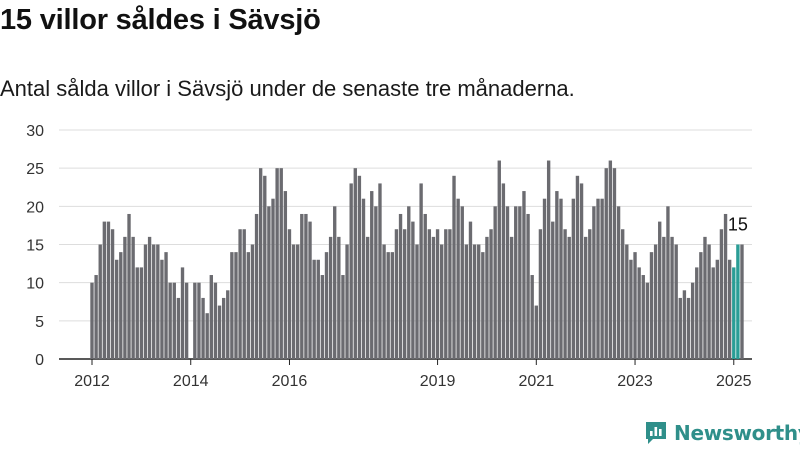 Image resolution: width=800 pixels, height=450 pixels. I want to click on annotations: 15, so click(738, 225).